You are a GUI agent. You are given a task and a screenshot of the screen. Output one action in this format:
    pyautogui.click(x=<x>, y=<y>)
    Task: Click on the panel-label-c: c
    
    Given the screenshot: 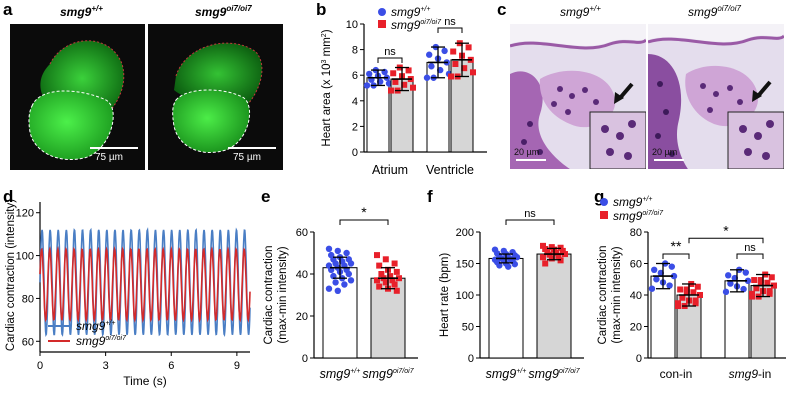 What is the action you would take?
    pyautogui.click(x=502, y=9)
    